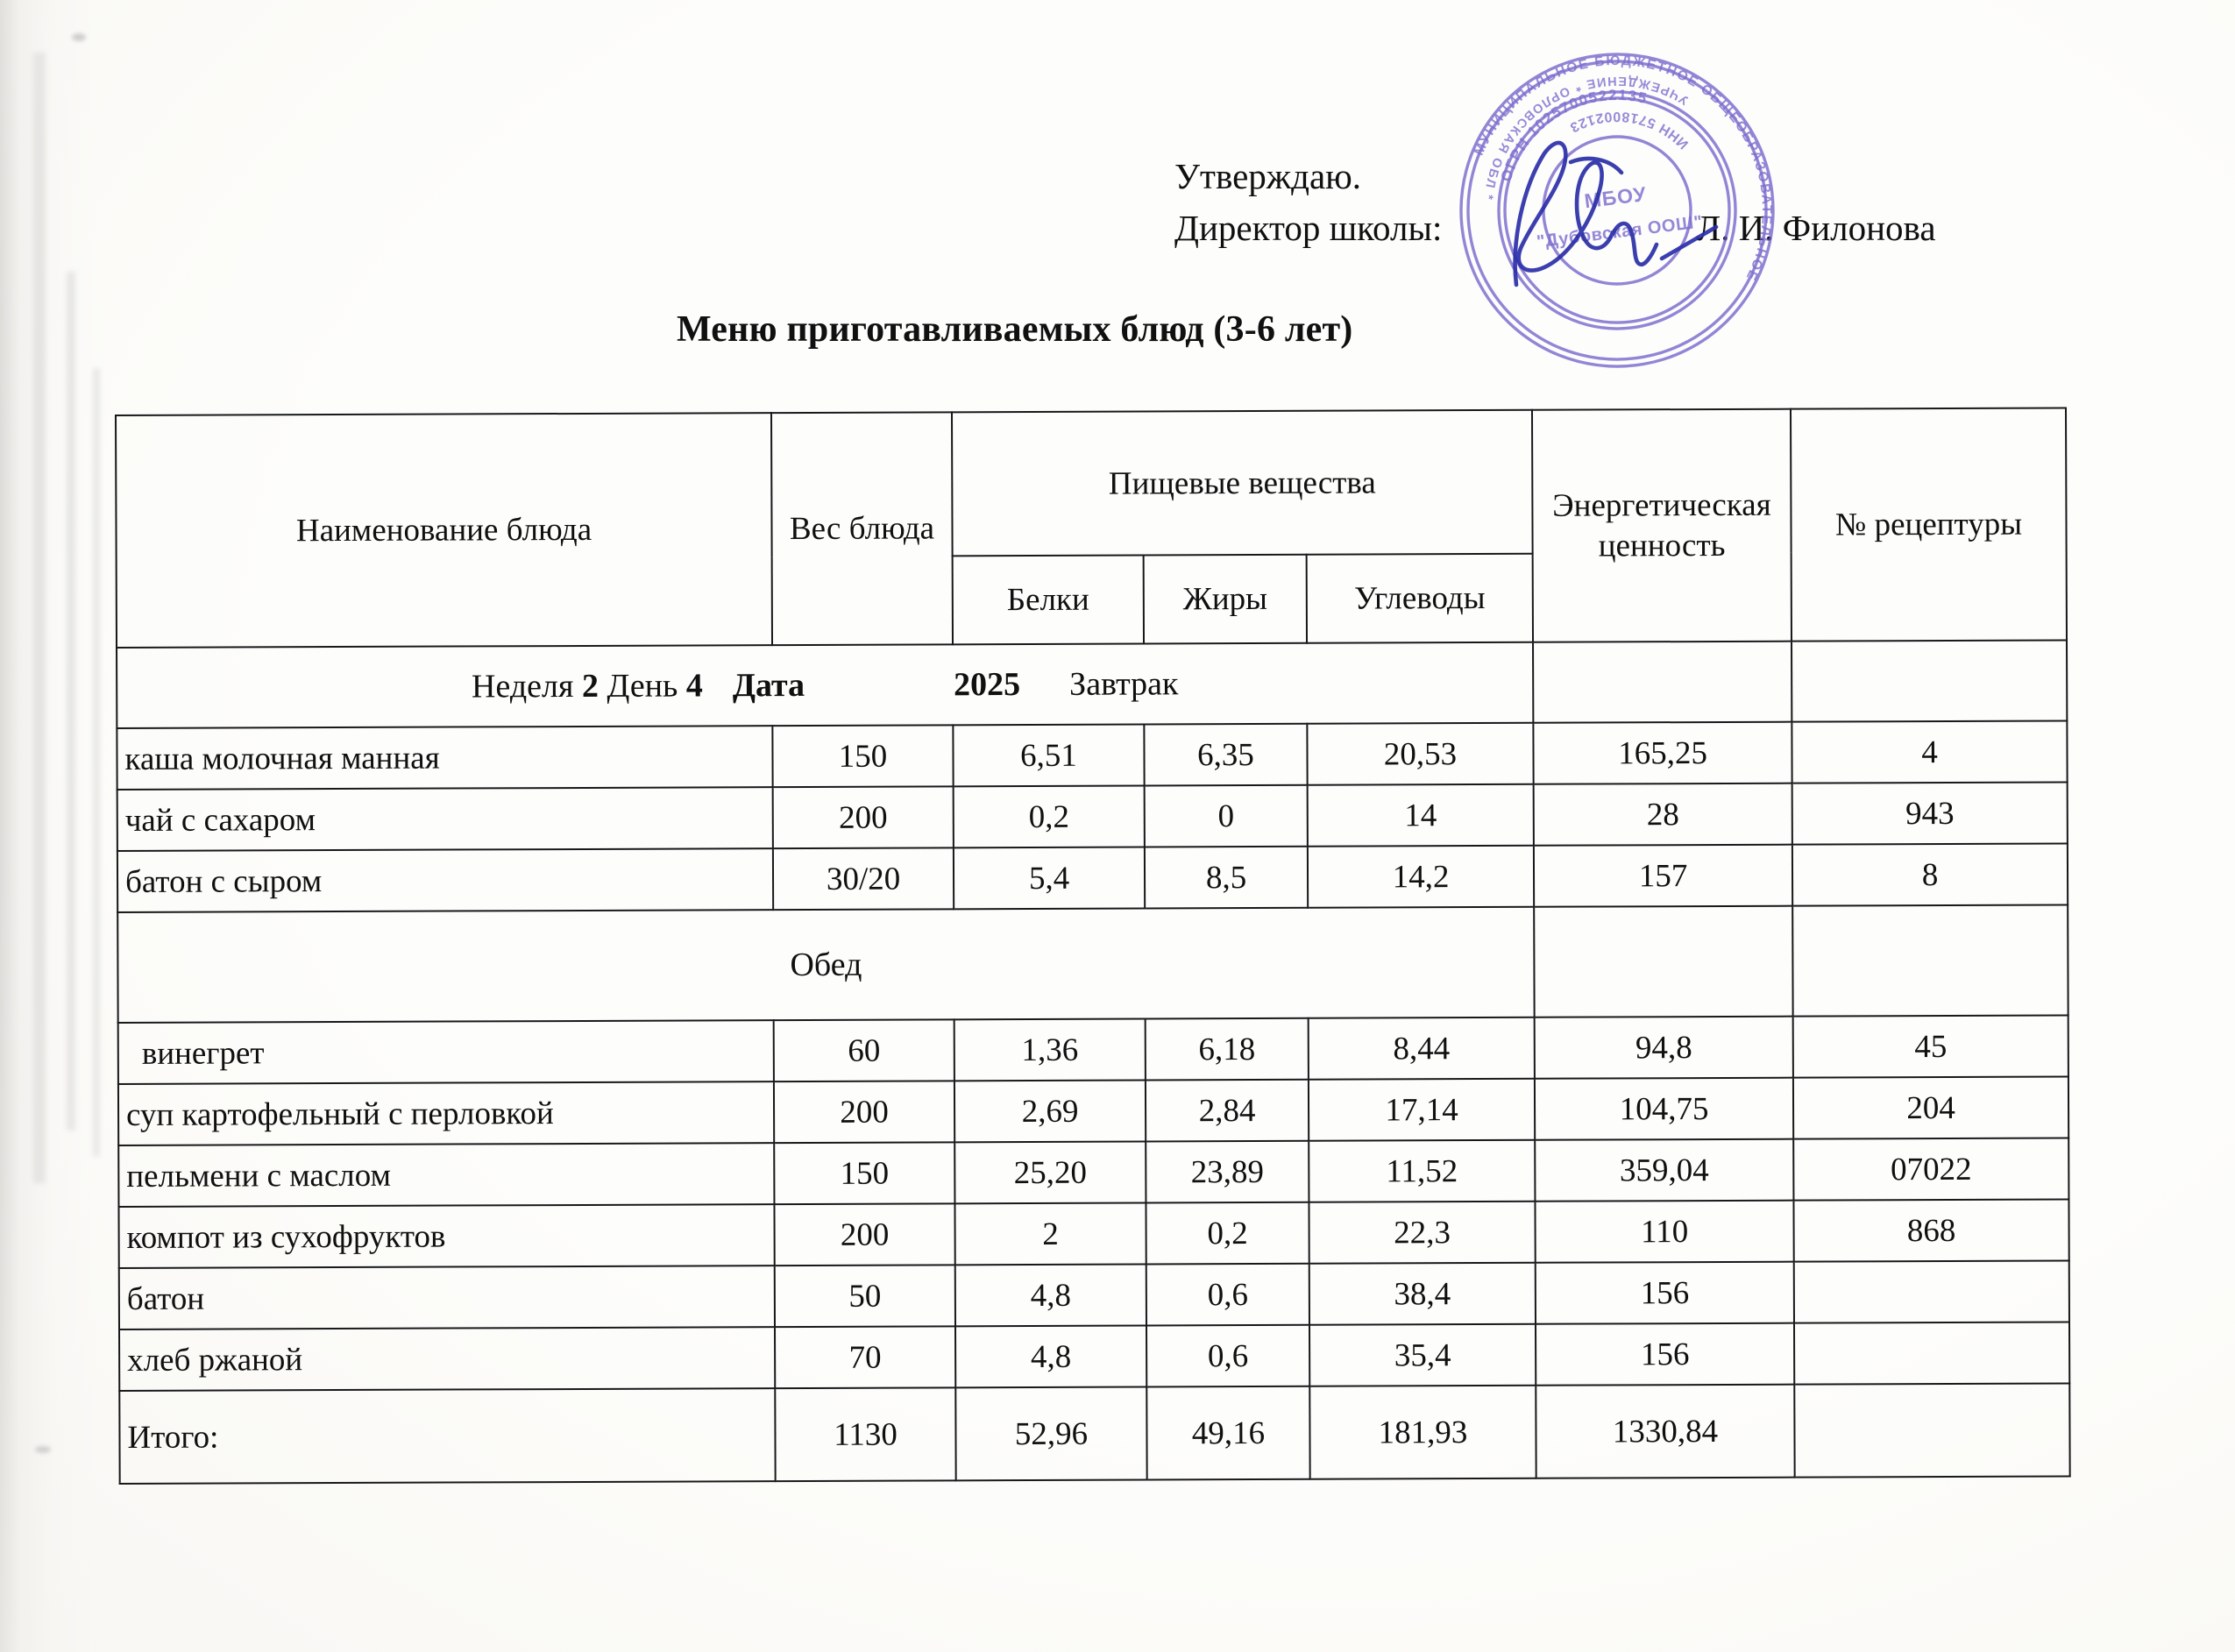  I want to click on dish-name: пельмени с маслом, so click(446, 1175).